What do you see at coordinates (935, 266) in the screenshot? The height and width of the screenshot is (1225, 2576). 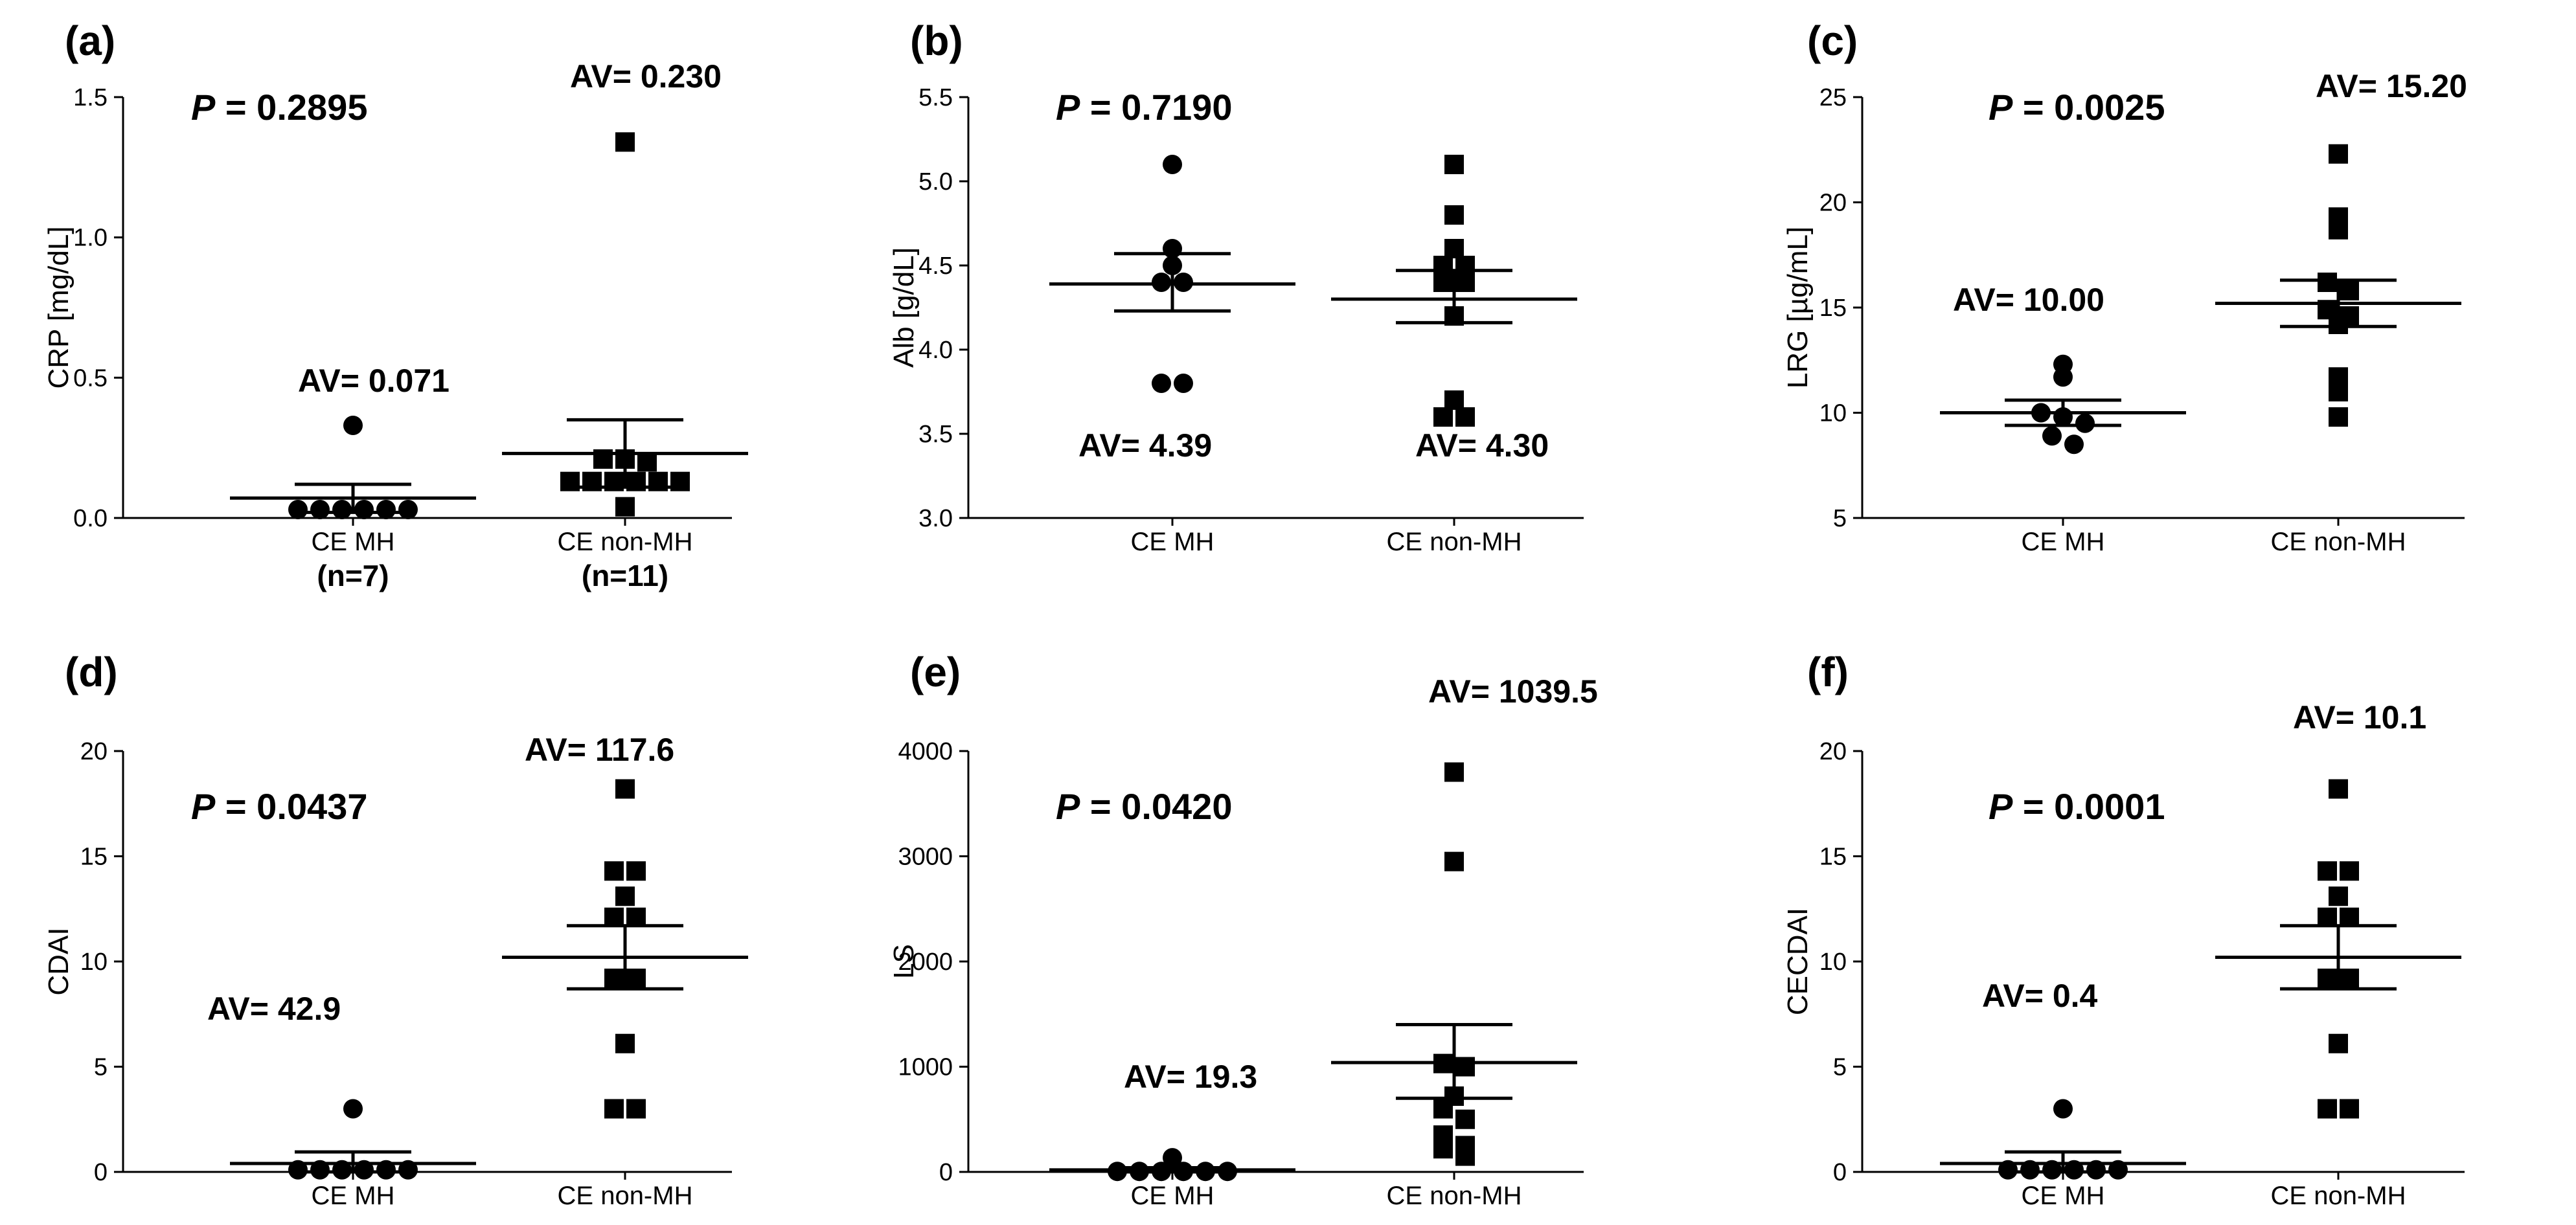 I see `y-tick-label: 4.5` at bounding box center [935, 266].